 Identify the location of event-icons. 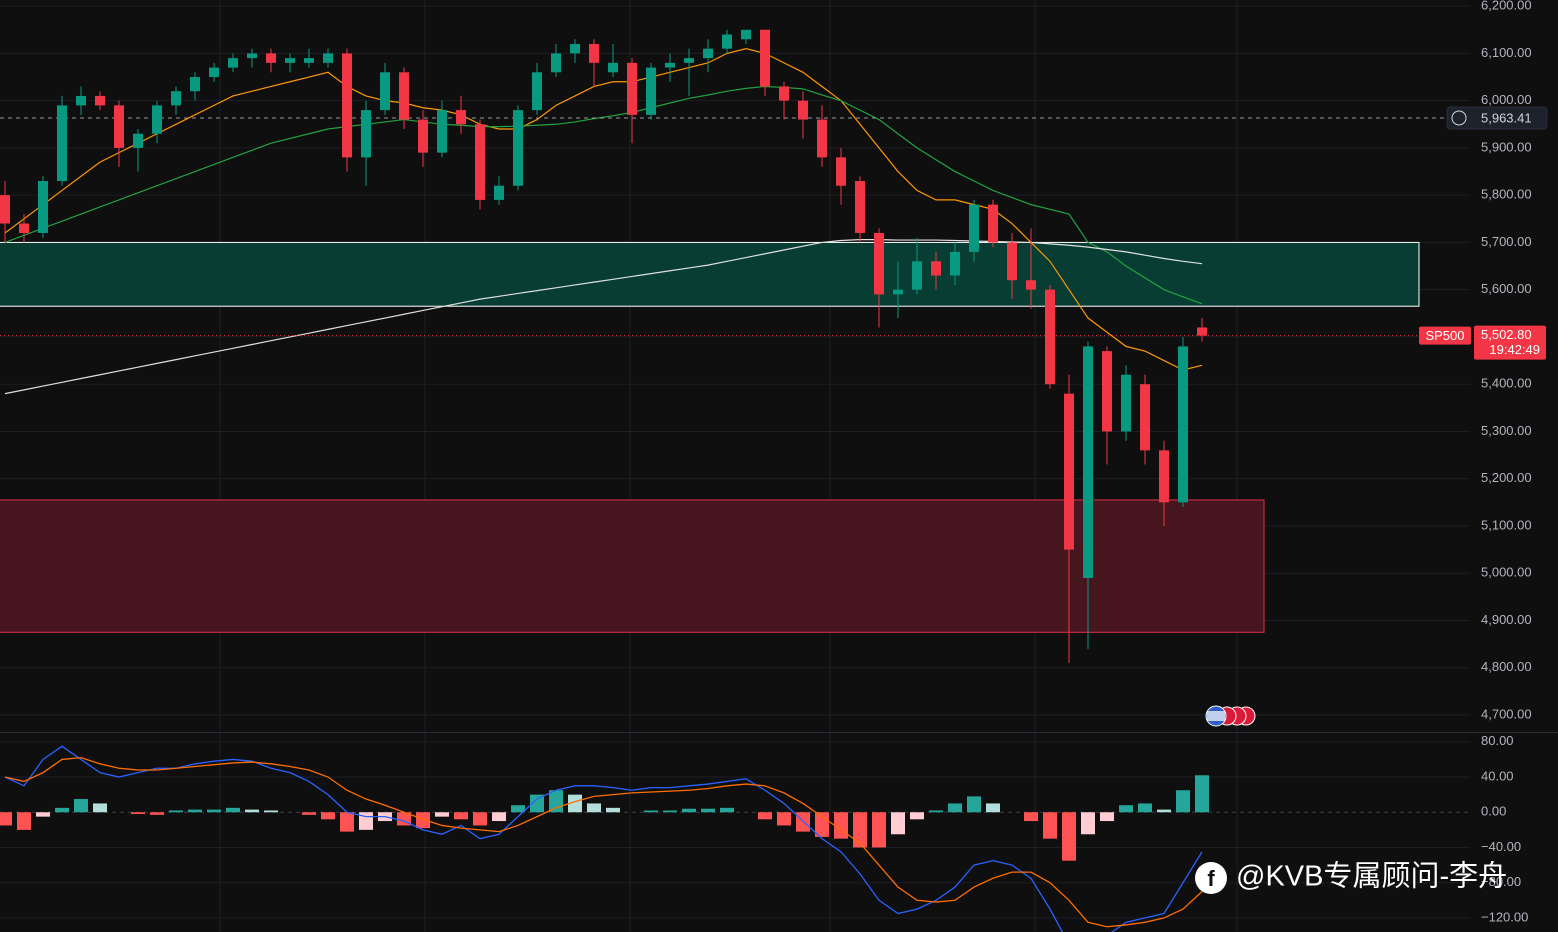
(1230, 716).